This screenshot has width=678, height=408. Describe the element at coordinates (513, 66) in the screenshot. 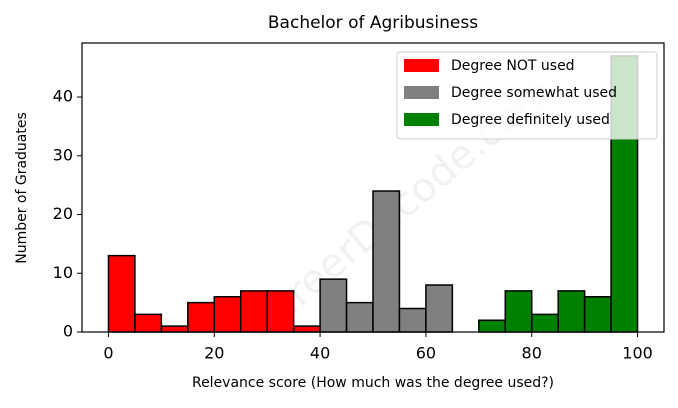

I see `legend-label: Degree NOT used` at that location.